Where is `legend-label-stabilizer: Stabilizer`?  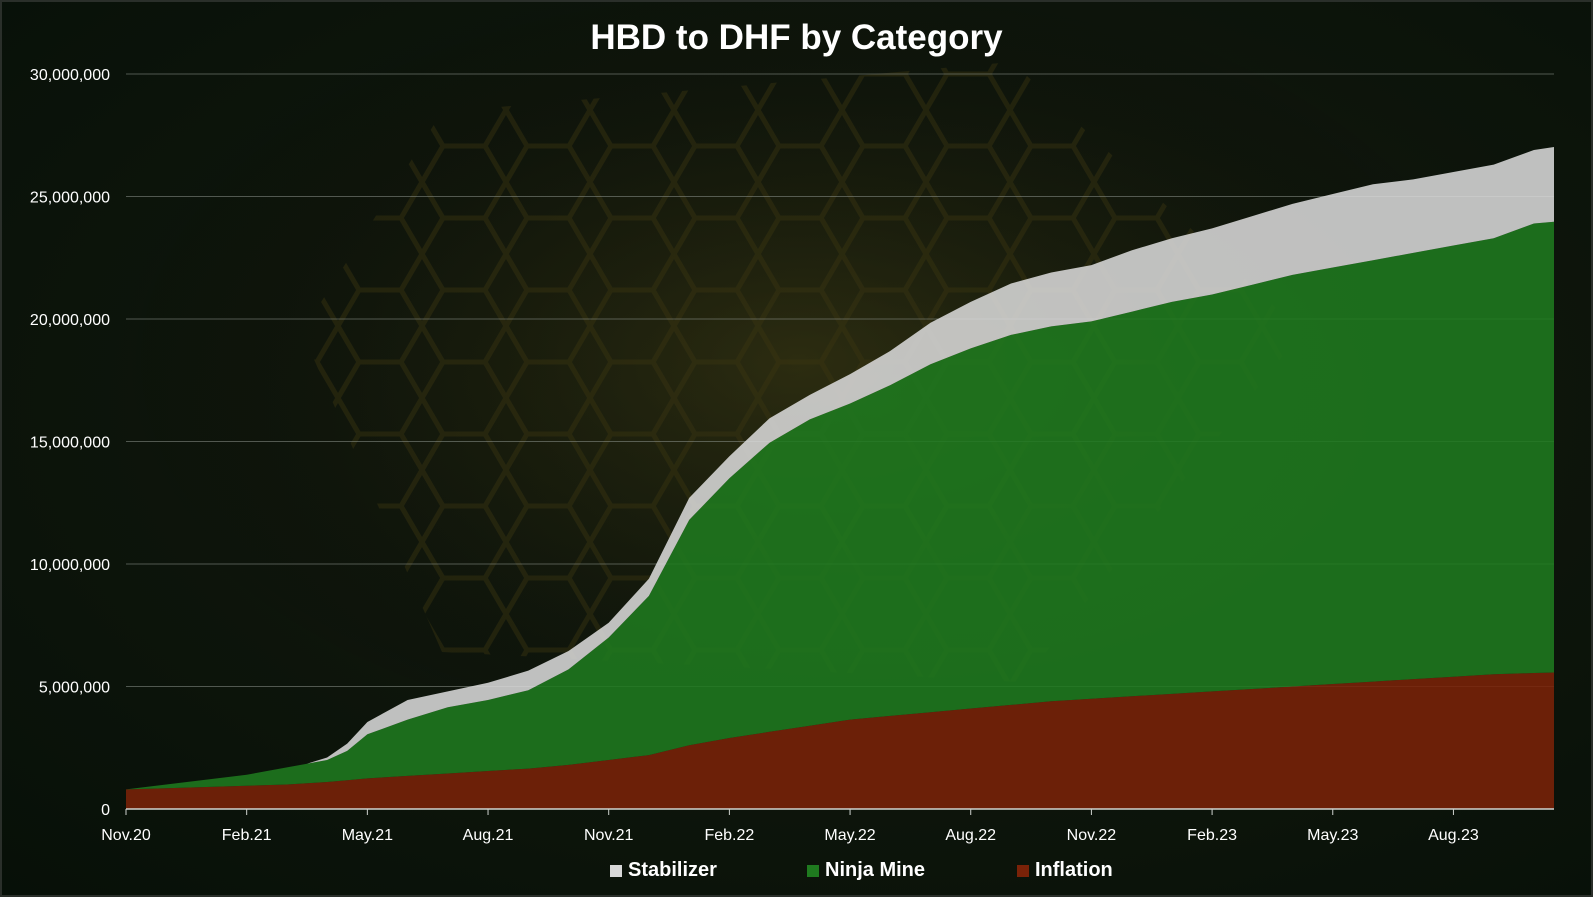 legend-label-stabilizer: Stabilizer is located at coordinates (672, 870).